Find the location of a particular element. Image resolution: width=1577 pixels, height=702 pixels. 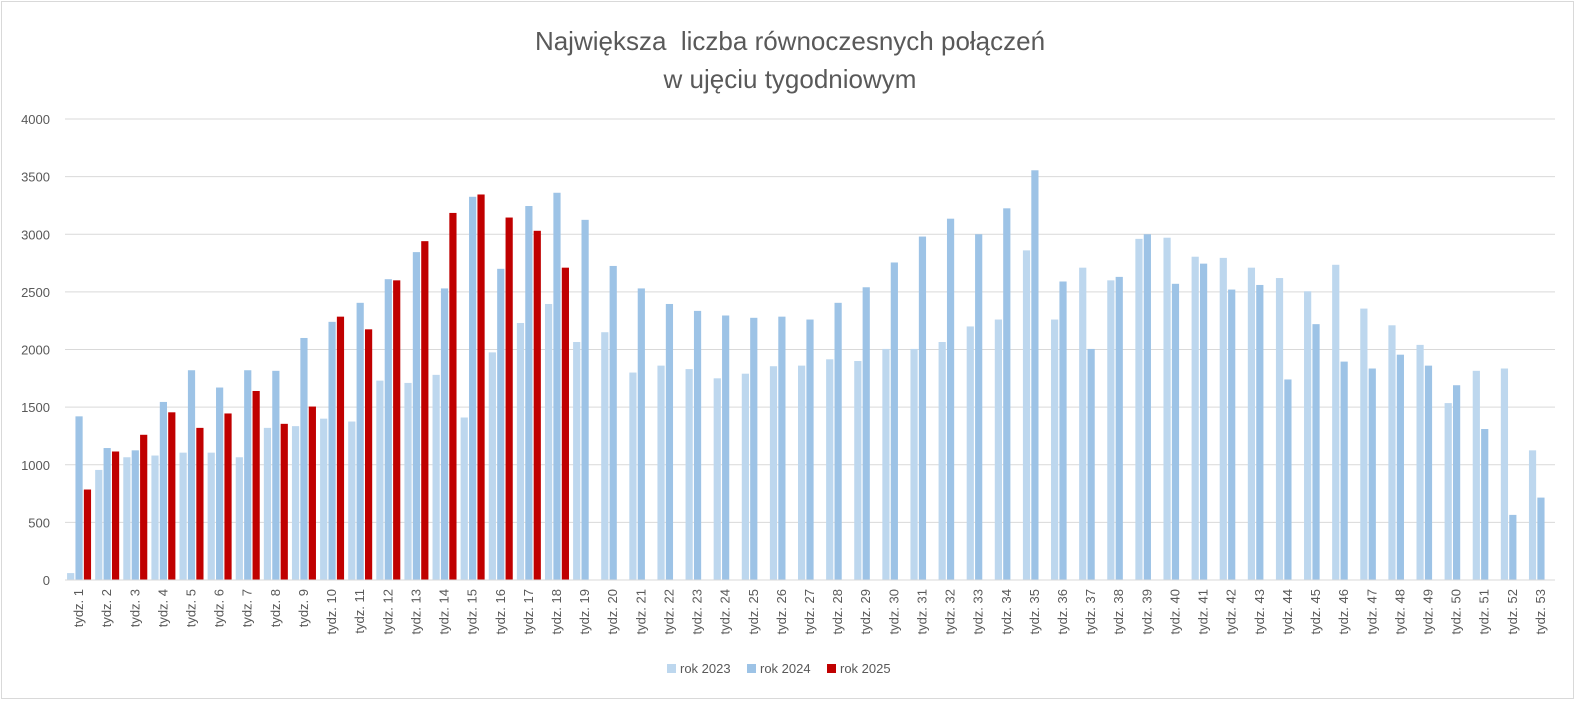

x-tick-label: tydz. 34 is located at coordinates (1006, 612).